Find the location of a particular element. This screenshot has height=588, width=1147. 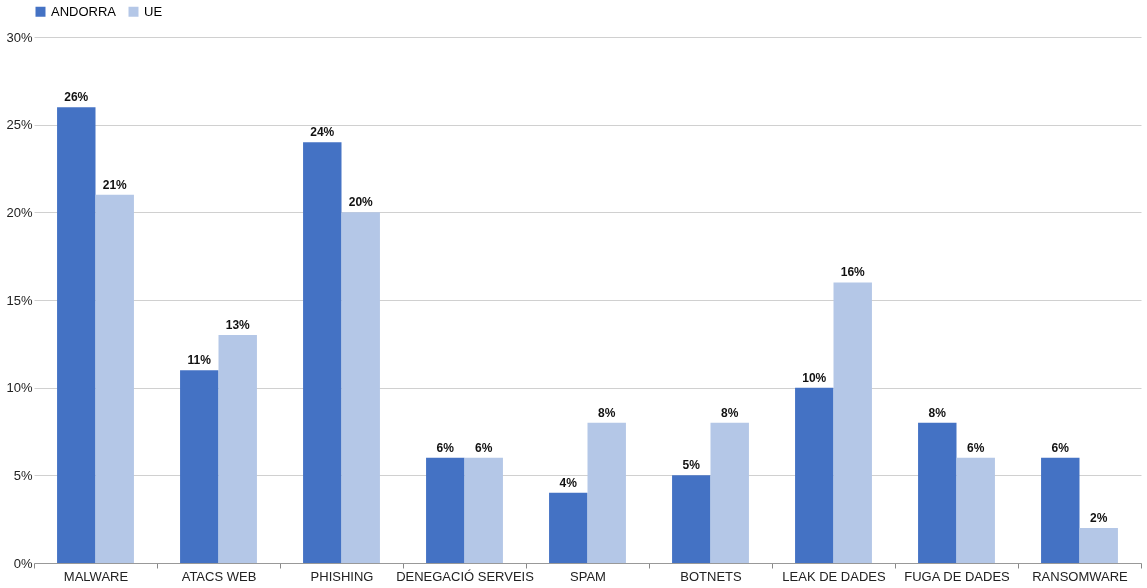

y-tick-label: 30% is located at coordinates (19, 37).